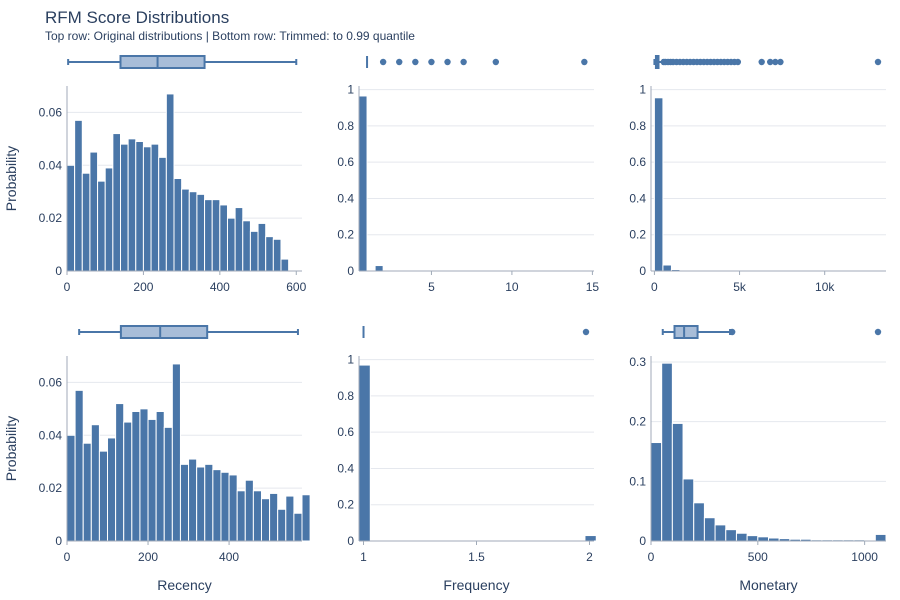 This screenshot has width=900, height=600. I want to click on monetary-original-boxplot, so click(767, 62).